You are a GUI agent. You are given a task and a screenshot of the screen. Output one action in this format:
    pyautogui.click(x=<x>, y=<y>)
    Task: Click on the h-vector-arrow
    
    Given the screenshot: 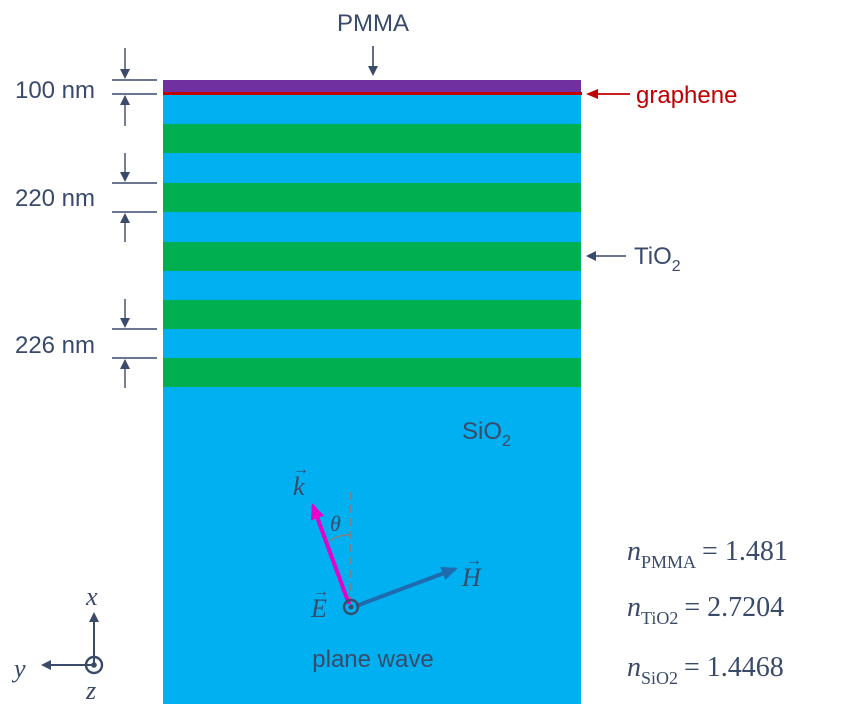 What is the action you would take?
    pyautogui.click(x=406, y=587)
    